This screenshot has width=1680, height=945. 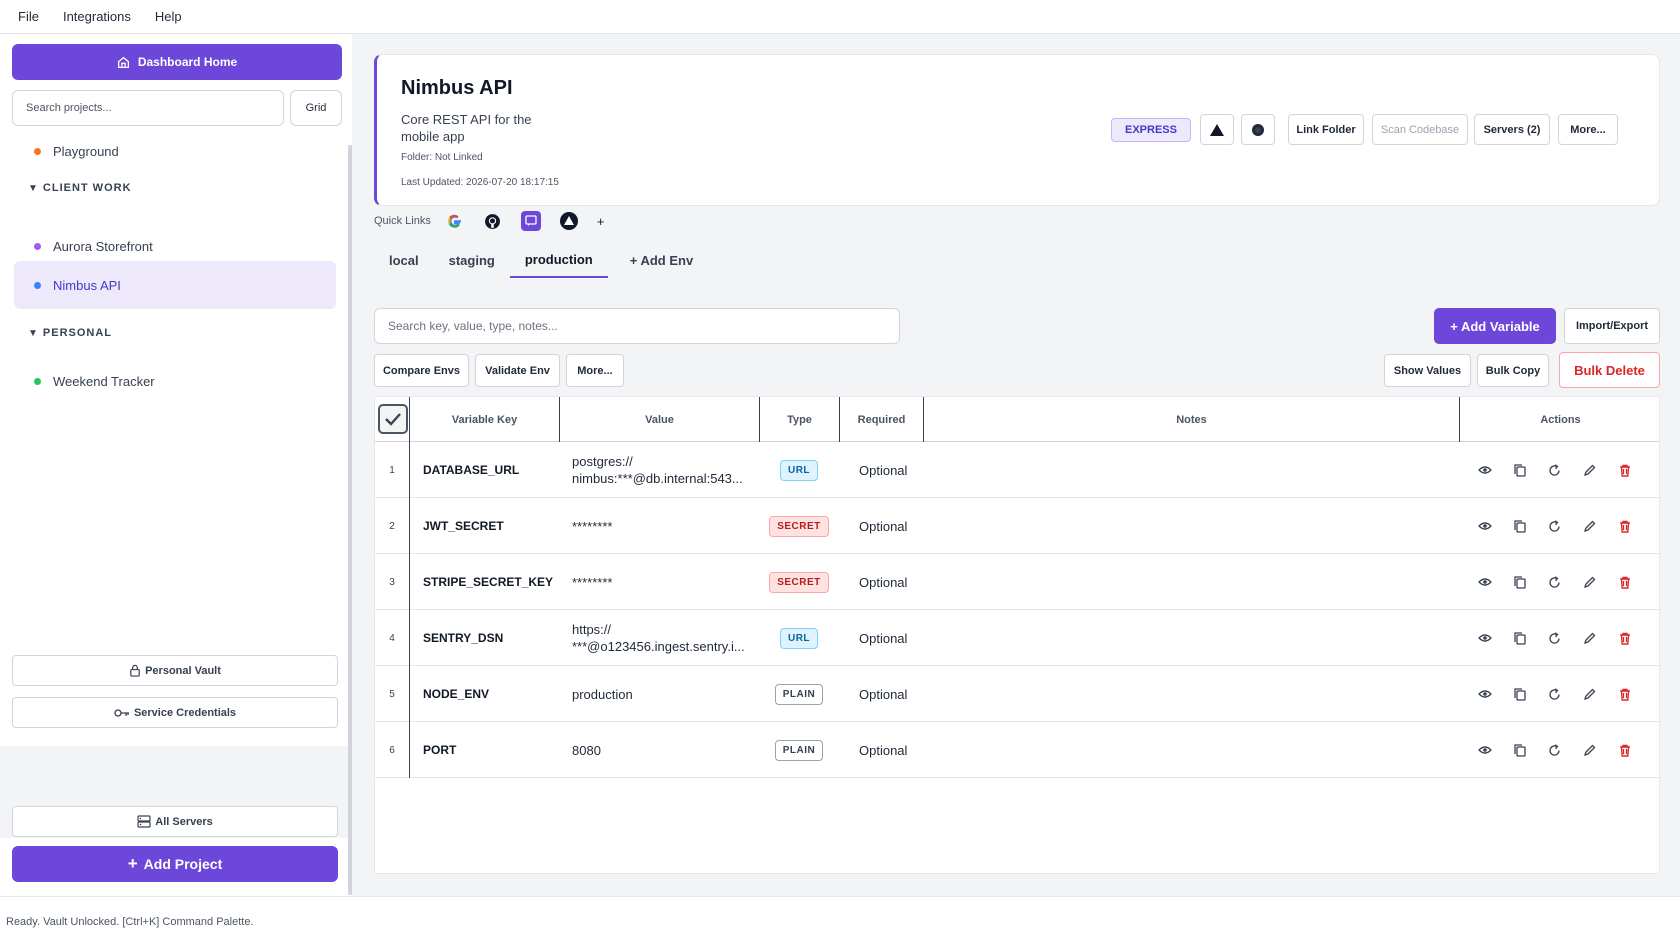 I want to click on sidebar-scrollbar, so click(x=350, y=520).